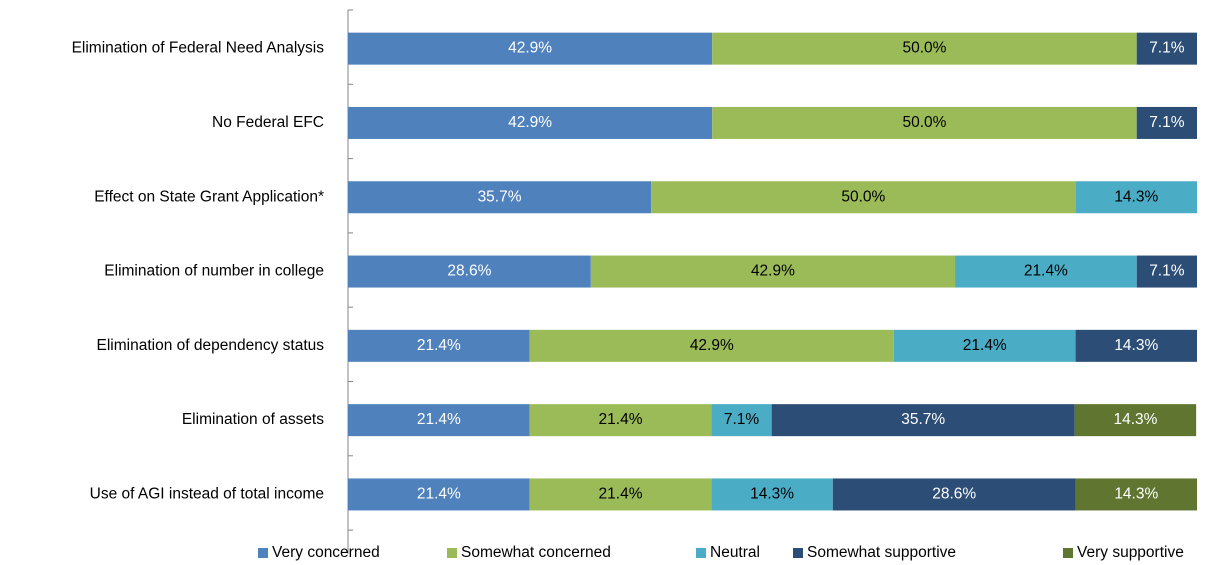  What do you see at coordinates (214, 271) in the screenshot?
I see `category-label: Elimination of number in college` at bounding box center [214, 271].